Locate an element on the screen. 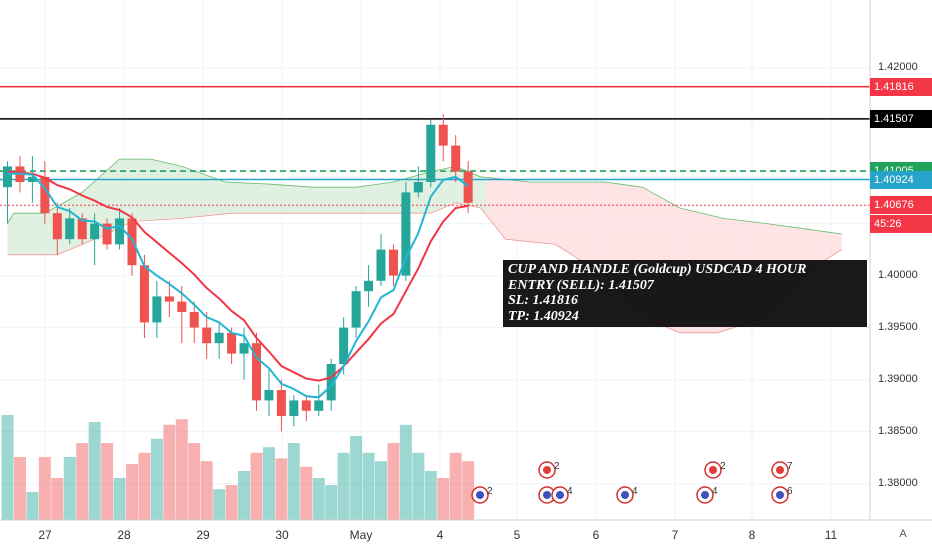 The image size is (932, 550). time-tick-label: 7 is located at coordinates (675, 535).